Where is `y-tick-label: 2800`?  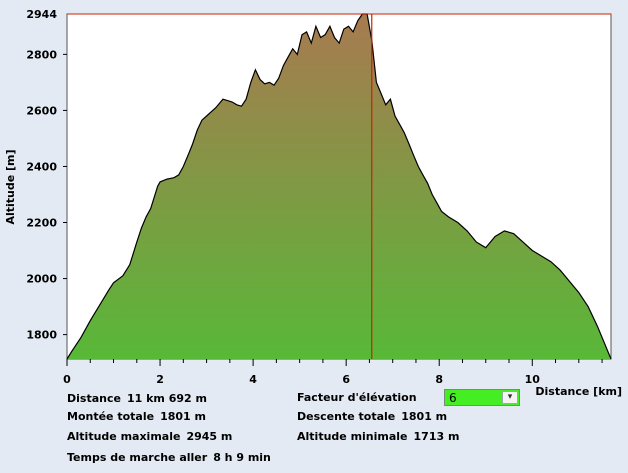
y-tick-label: 2800 is located at coordinates (41, 54).